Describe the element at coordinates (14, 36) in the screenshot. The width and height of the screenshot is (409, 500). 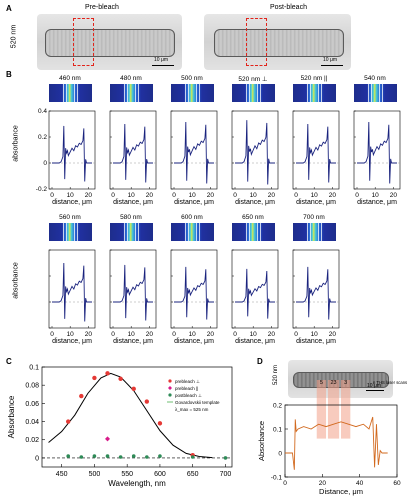
I see `panel-a-row-label: 520 nm` at that location.